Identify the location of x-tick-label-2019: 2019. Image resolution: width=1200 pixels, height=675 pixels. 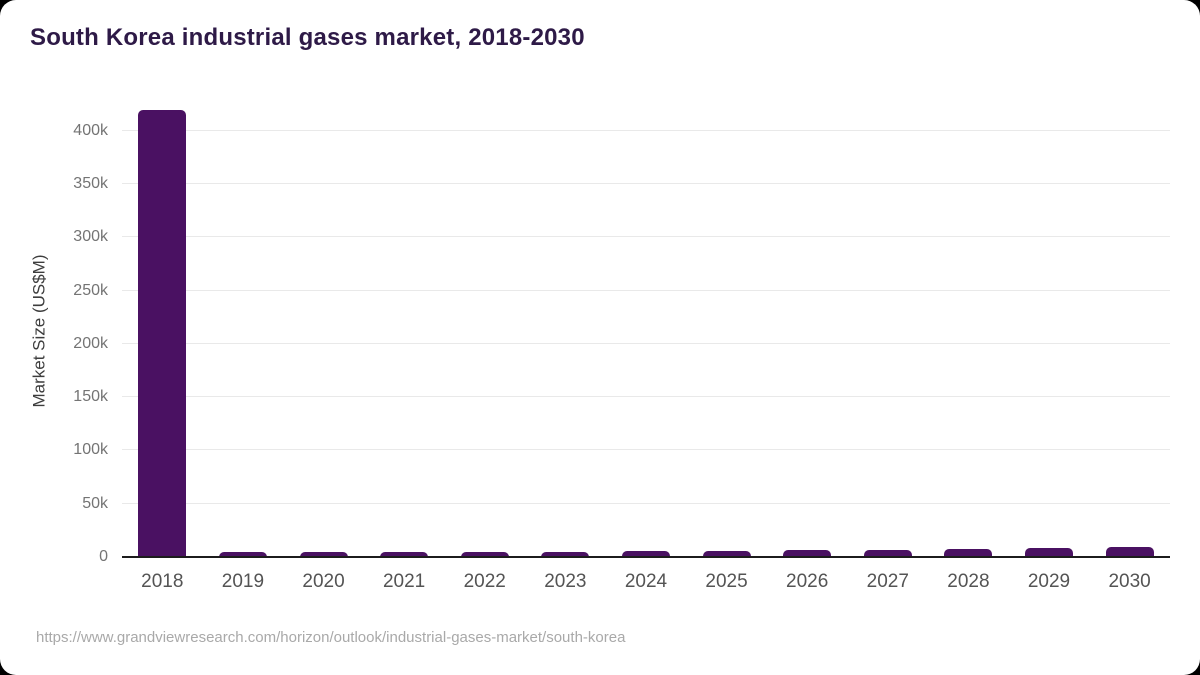
(243, 581).